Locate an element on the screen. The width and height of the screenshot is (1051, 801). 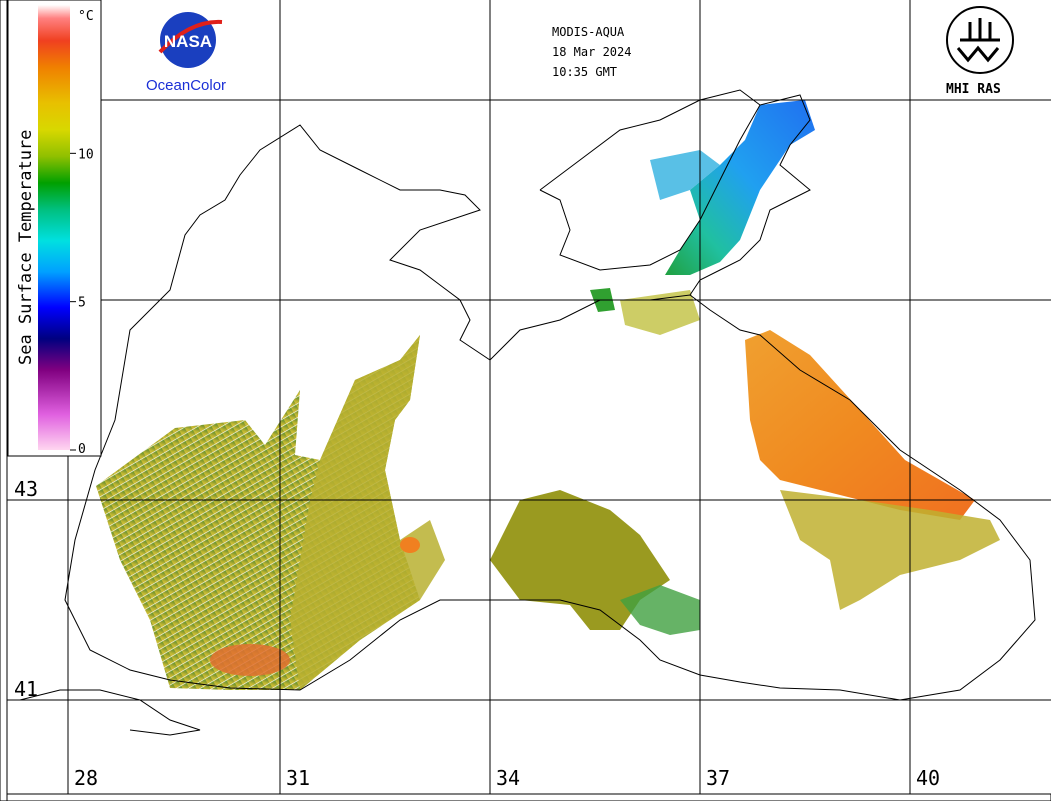
mhi-ras-label: MHI RAS is located at coordinates (973, 89).